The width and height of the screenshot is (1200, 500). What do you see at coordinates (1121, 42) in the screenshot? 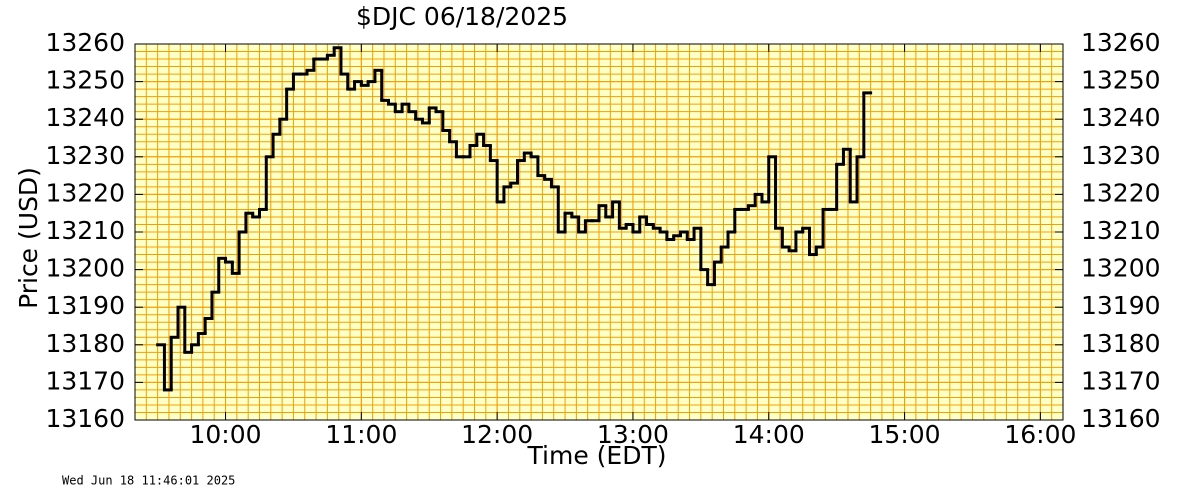
I see `y-tick-label-right: 13260` at bounding box center [1121, 42].